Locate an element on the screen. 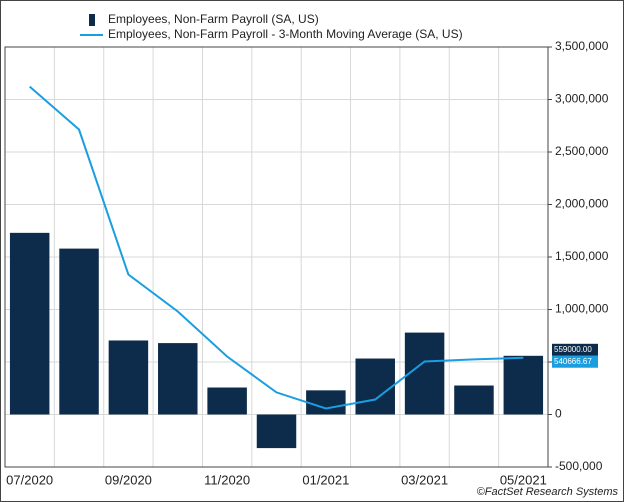  y-tick-label: 3,000,000 is located at coordinates (582, 99).